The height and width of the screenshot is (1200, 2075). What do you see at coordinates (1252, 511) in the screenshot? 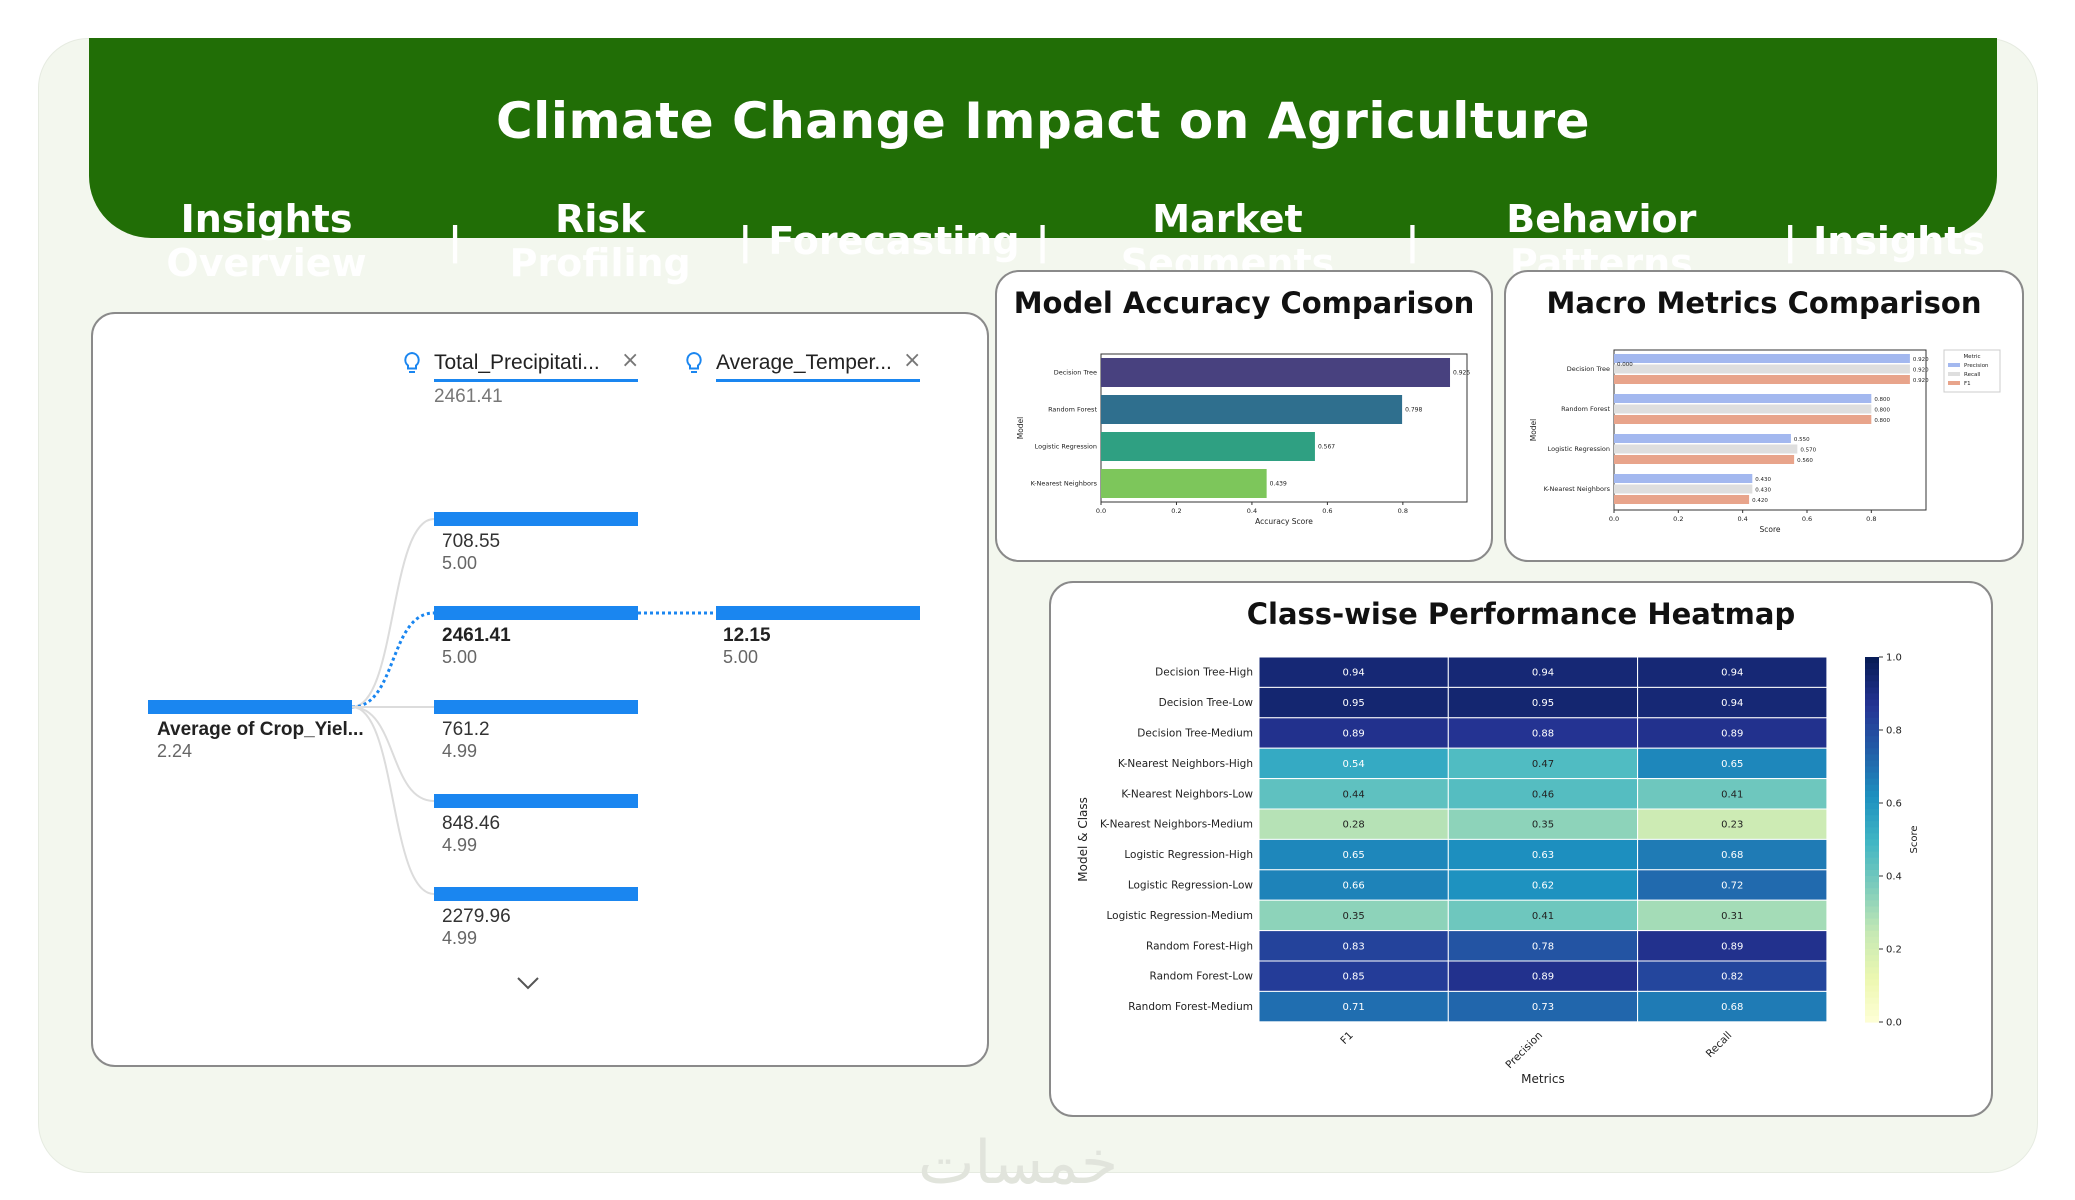
I see `x-tick-label: 0.4` at bounding box center [1252, 511].